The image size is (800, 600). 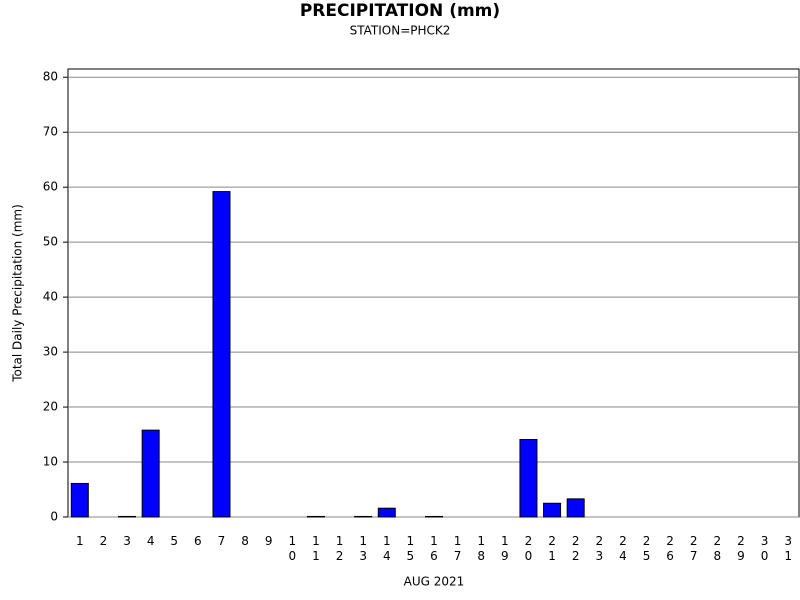 What do you see at coordinates (268, 541) in the screenshot?
I see `x-tick-label: 9` at bounding box center [268, 541].